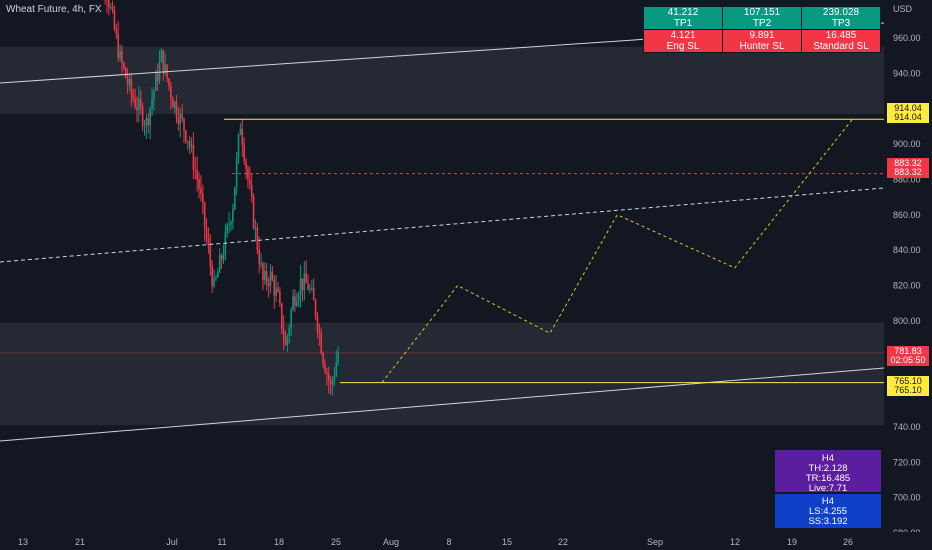 This screenshot has height=550, width=932. I want to click on sl-price-tag: 883.32 883.32, so click(908, 168).